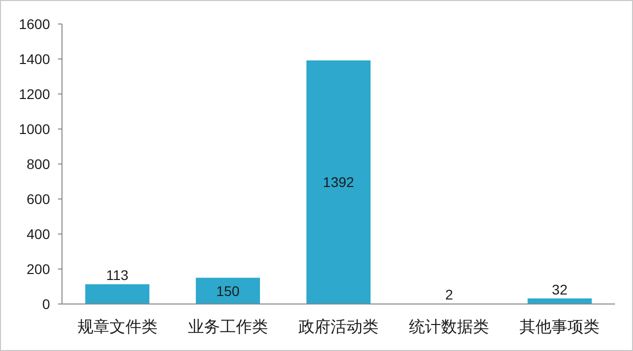 The height and width of the screenshot is (351, 633). What do you see at coordinates (34, 59) in the screenshot?
I see `y-tick-label: 1400` at bounding box center [34, 59].